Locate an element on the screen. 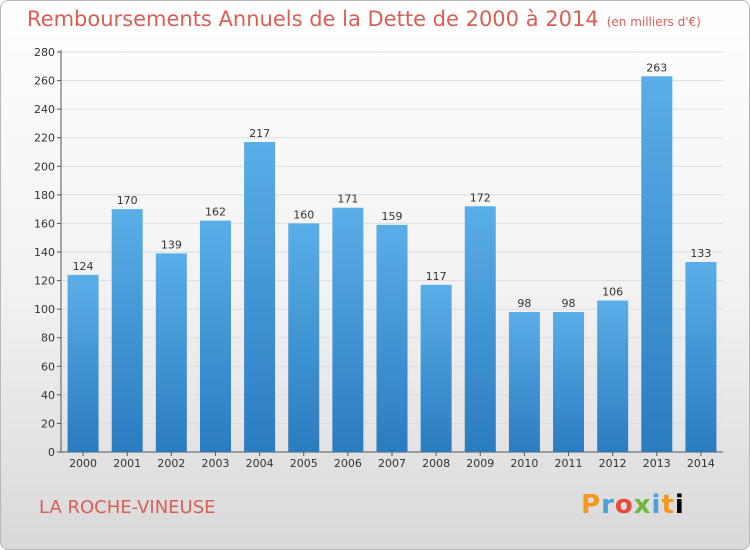  x-tick-label: 2005 is located at coordinates (304, 463).